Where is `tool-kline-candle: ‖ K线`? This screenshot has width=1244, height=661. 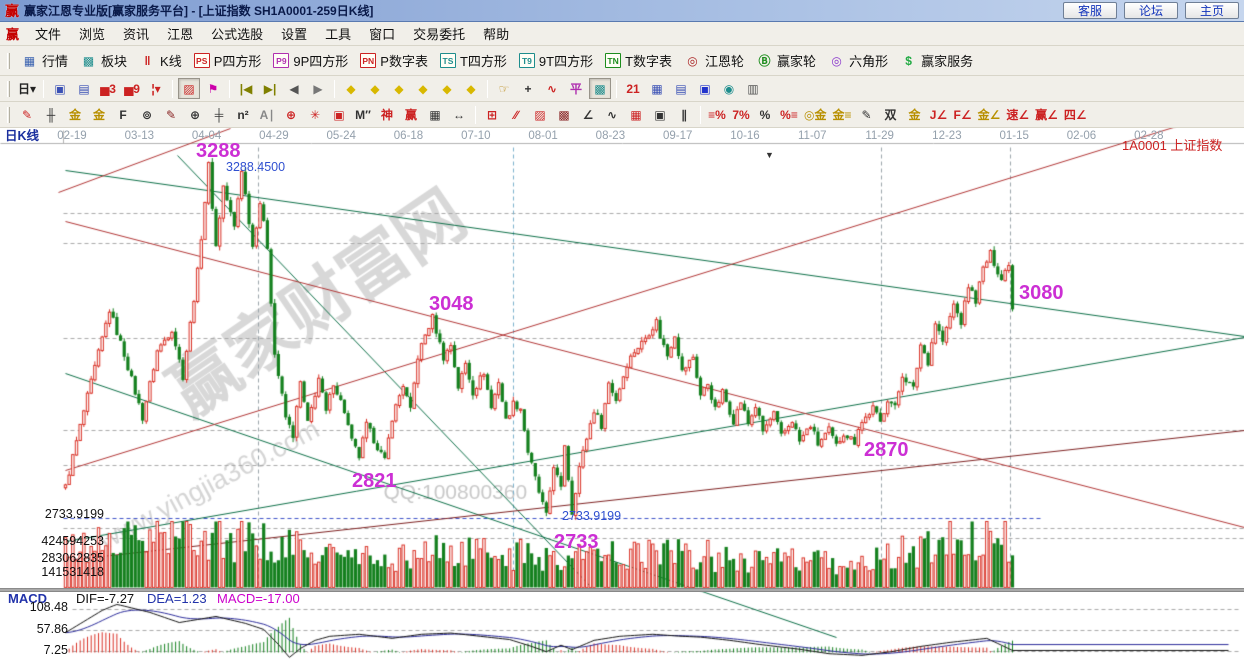
tool-kline-candle: ‖ K线 is located at coordinates (160, 60).